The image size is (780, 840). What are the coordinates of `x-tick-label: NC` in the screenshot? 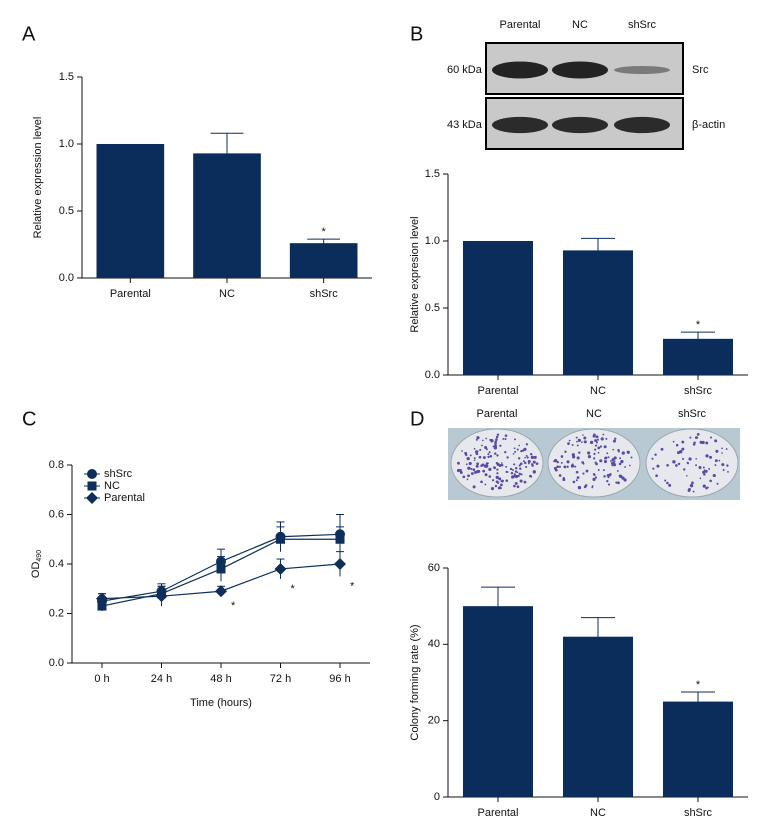 It's located at (227, 294).